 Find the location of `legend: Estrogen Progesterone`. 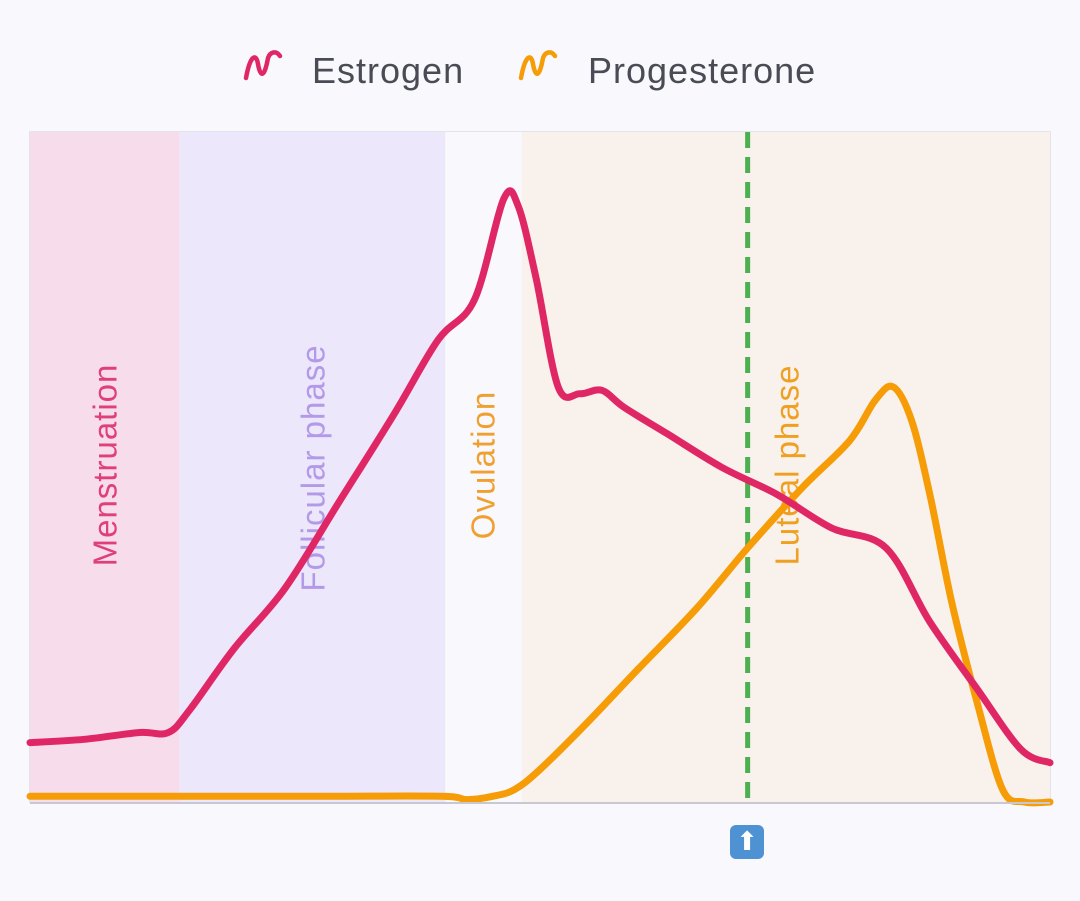

legend: Estrogen Progesterone is located at coordinates (529, 70).